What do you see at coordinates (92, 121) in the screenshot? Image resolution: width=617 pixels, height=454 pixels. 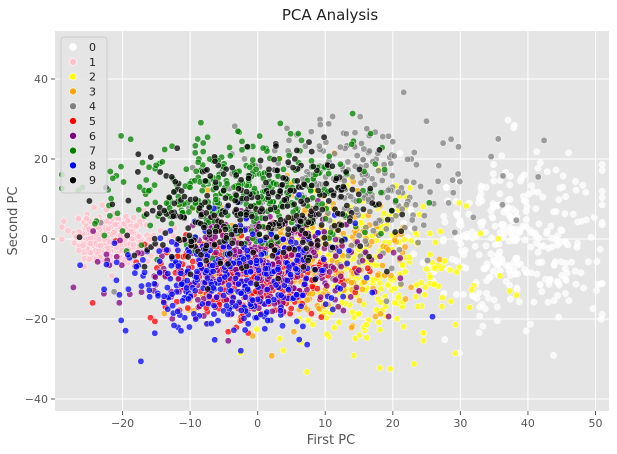 I see `legend-label-5: 5` at bounding box center [92, 121].